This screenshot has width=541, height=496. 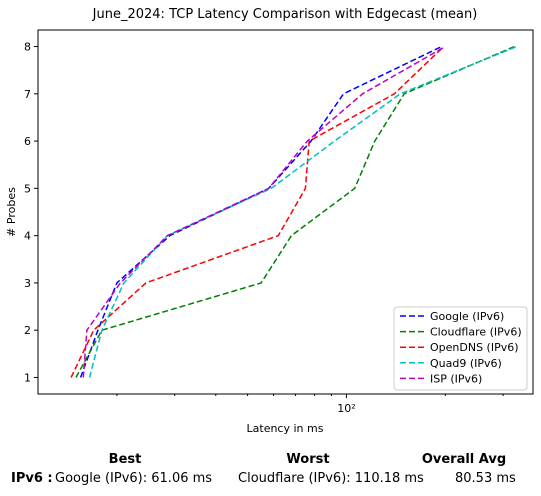 What do you see at coordinates (464, 459) in the screenshot?
I see `summary-header-avg: Overall Avg` at bounding box center [464, 459].